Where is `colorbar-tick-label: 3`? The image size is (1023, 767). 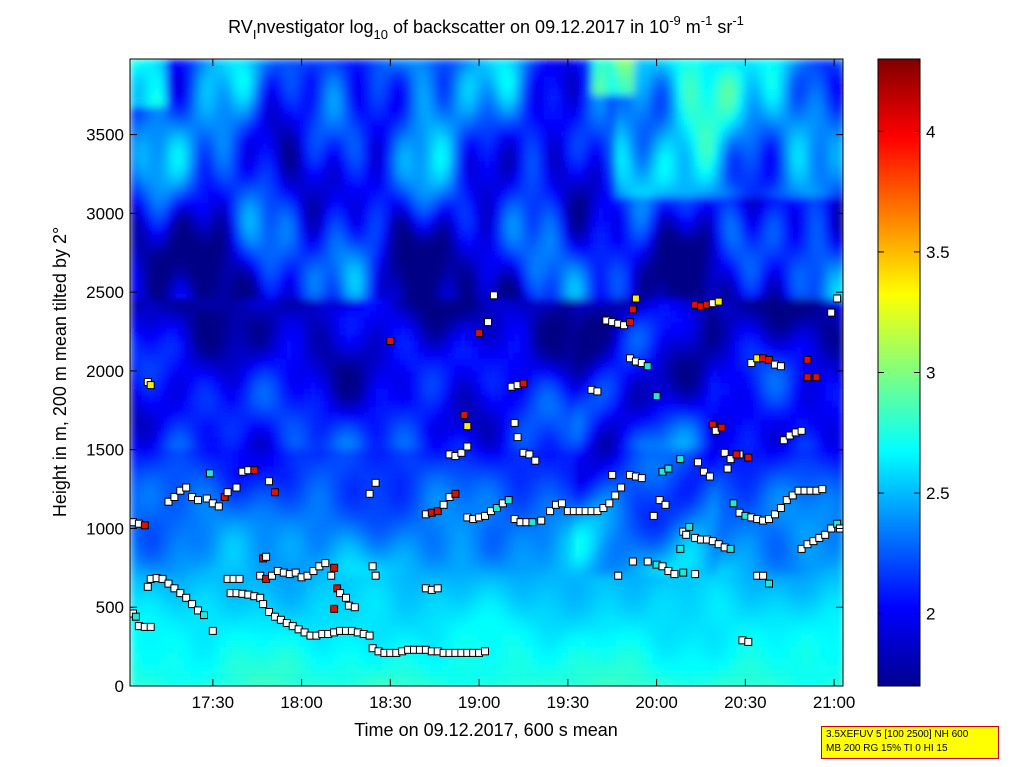
colorbar-tick-label: 3 is located at coordinates (930, 373).